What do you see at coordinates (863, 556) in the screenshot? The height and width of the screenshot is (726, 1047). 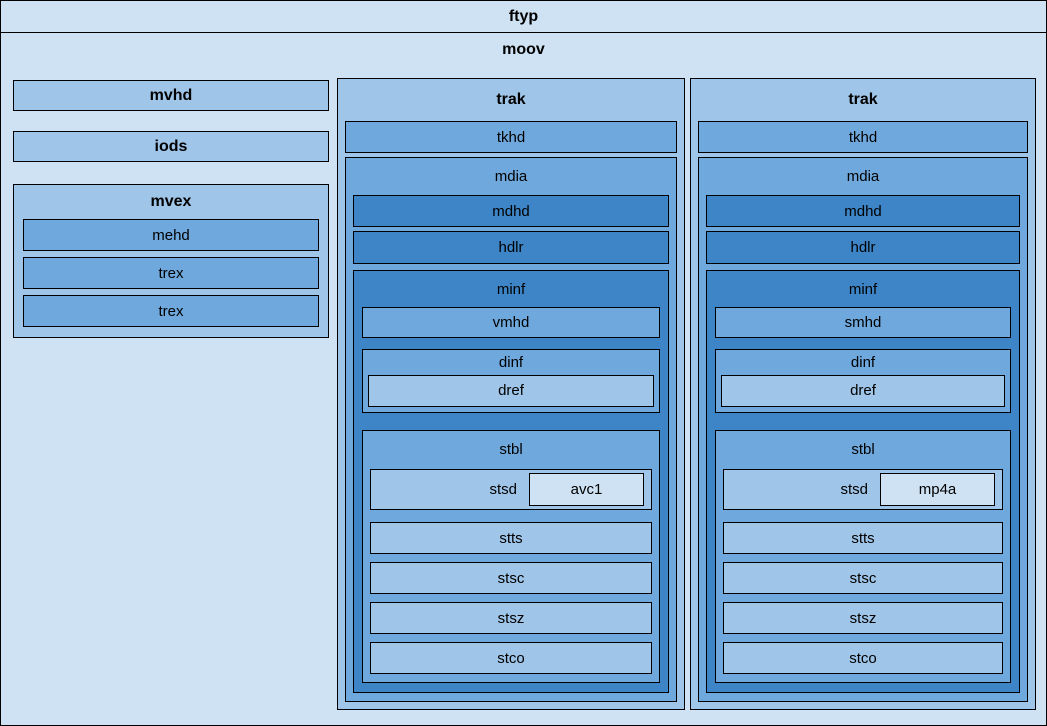 I see `box-stbl: stbl stsd mp4a stts stsc` at bounding box center [863, 556].